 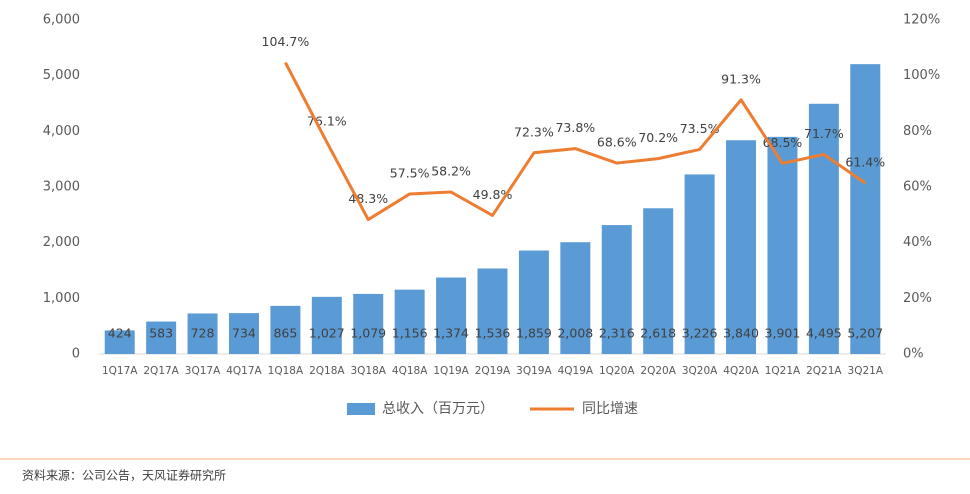 What do you see at coordinates (575, 333) in the screenshot?
I see `data-label: 2,008` at bounding box center [575, 333].